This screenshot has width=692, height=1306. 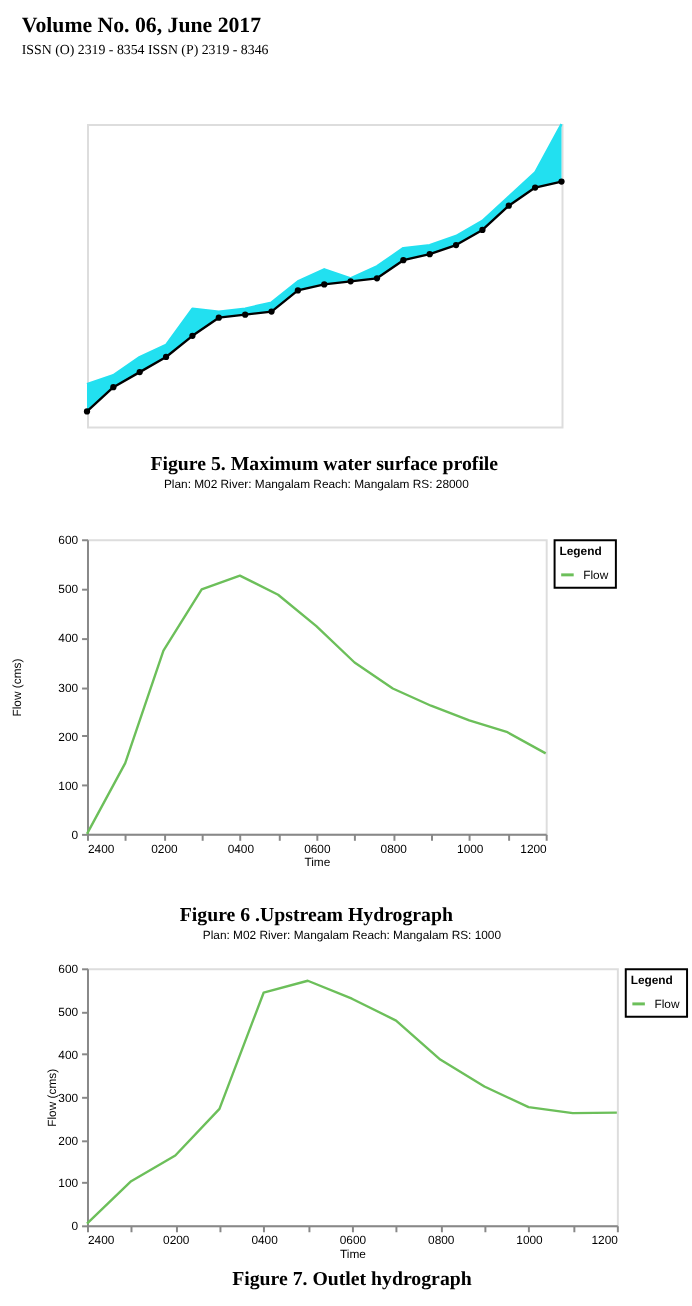 I want to click on caption: Figure 5. Maximum water surface profile, so click(x=325, y=465).